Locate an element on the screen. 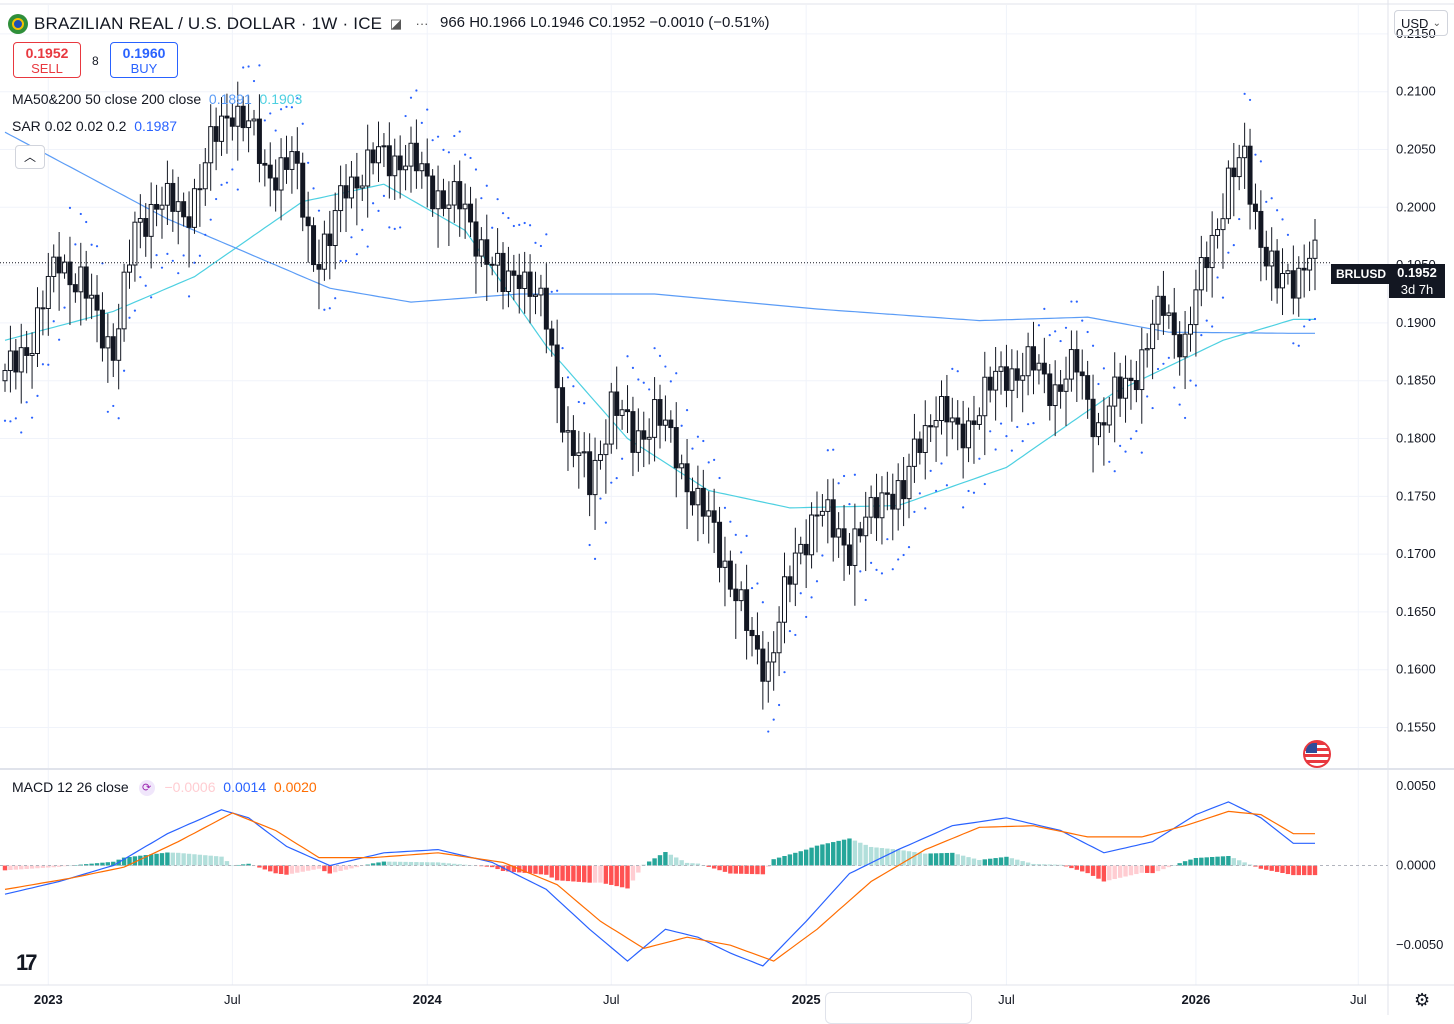 This screenshot has height=1024, width=1454. sar-legend: SAR 0.02 0.02 0.2 0.1987 is located at coordinates (94, 126).